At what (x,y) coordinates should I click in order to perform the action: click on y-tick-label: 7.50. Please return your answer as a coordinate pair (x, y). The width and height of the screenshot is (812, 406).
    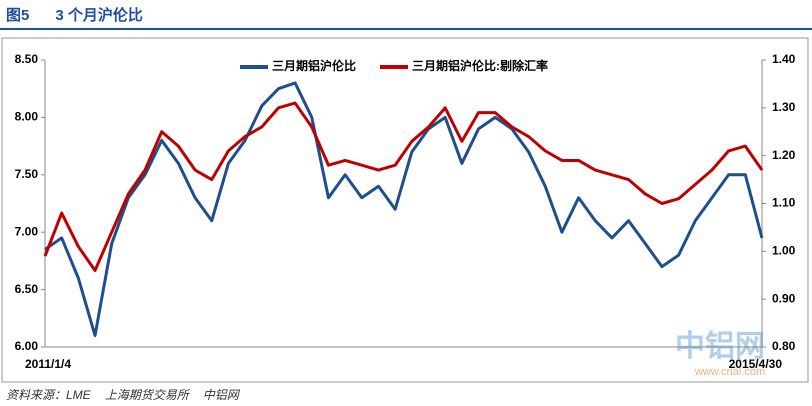
    Looking at the image, I should click on (27, 174).